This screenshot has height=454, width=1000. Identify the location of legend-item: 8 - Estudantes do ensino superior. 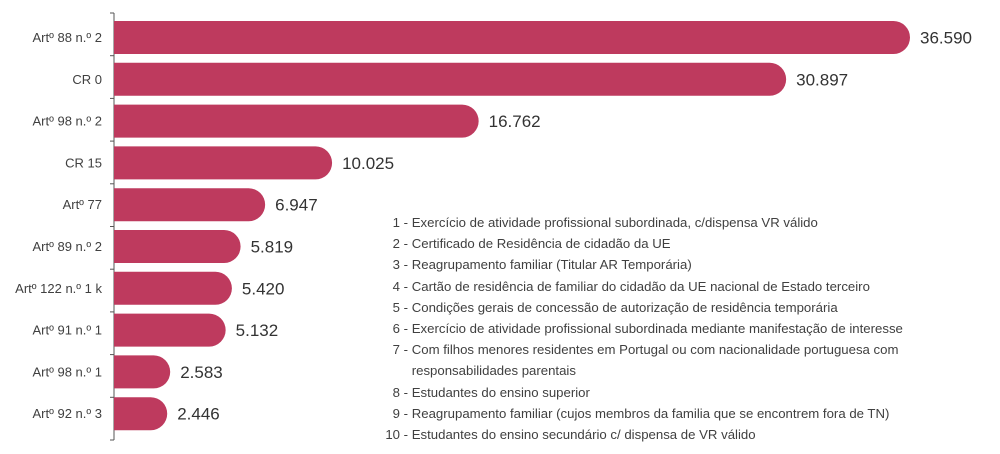
(676, 392).